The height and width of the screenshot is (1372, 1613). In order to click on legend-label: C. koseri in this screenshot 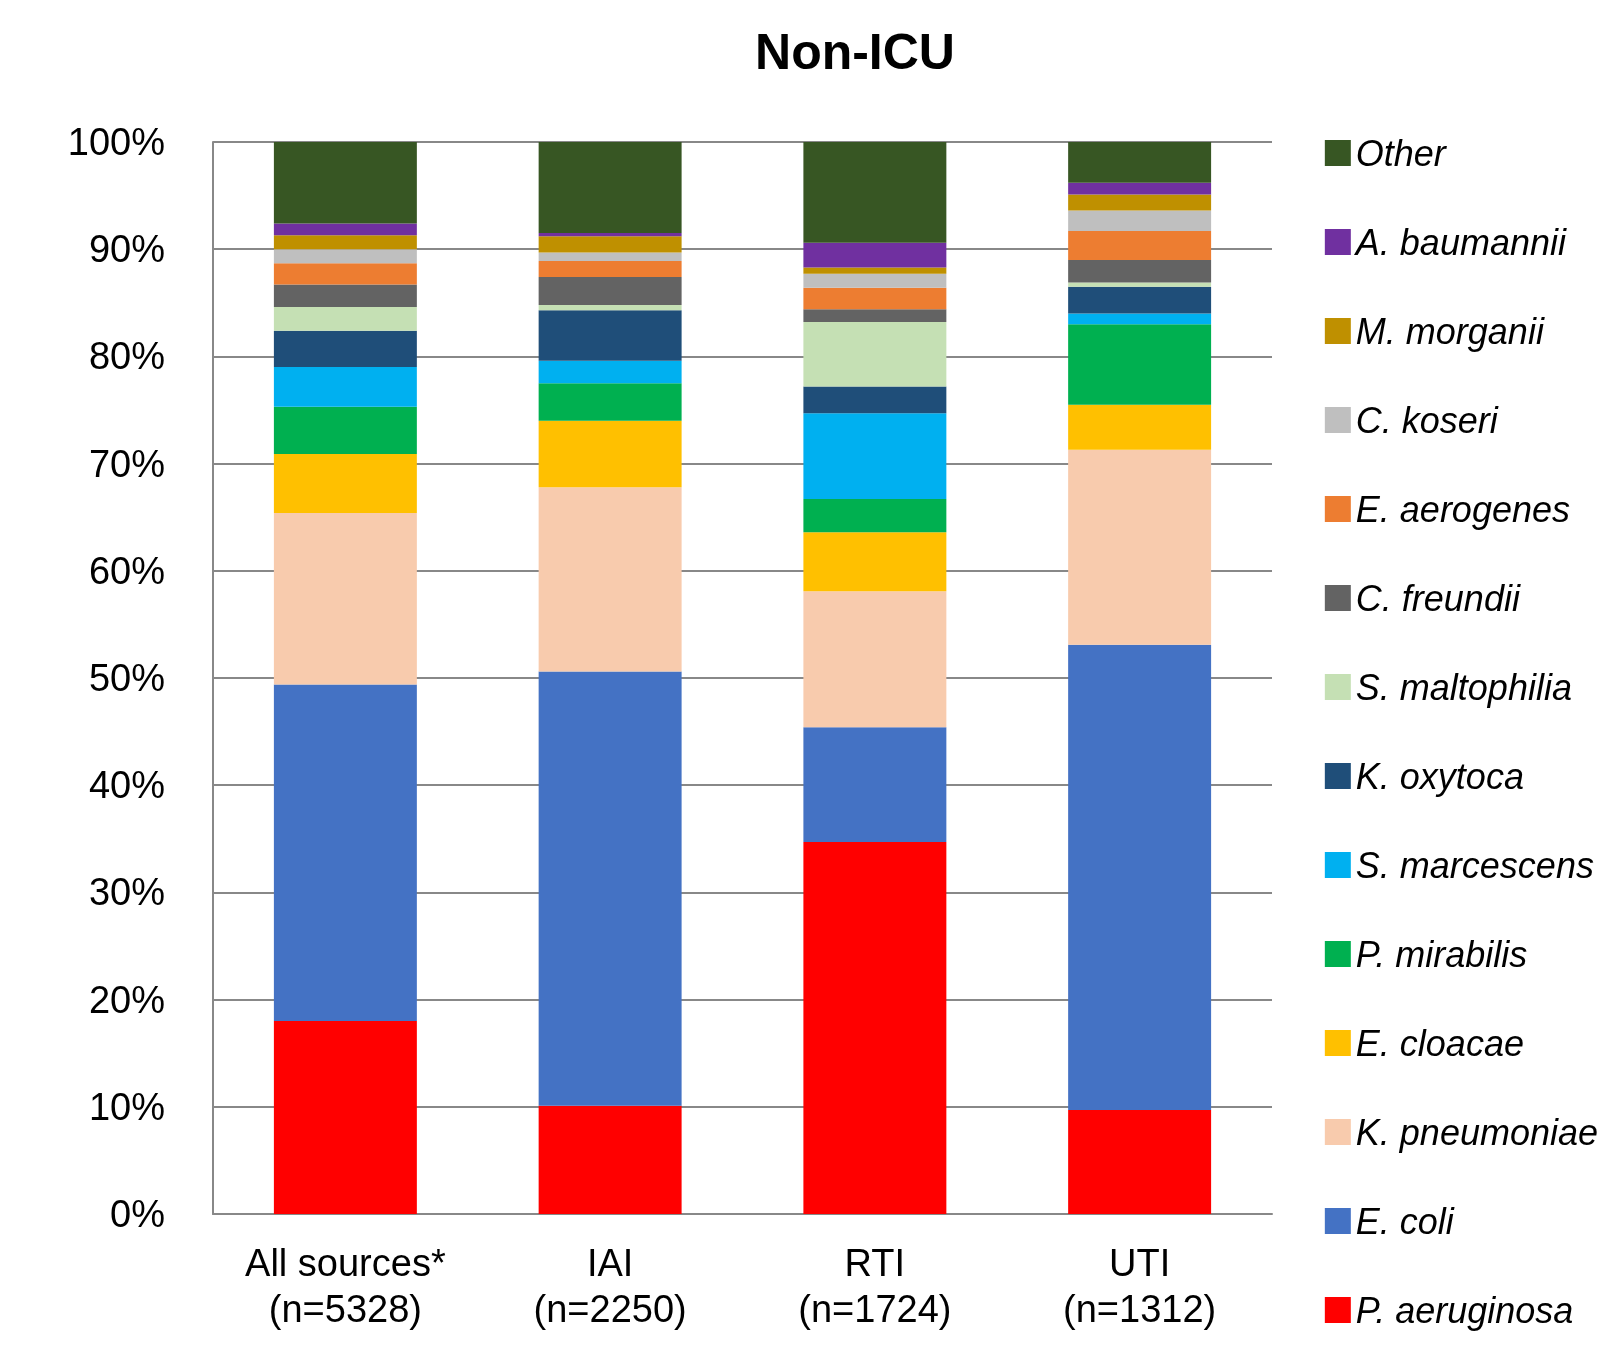, I will do `click(1427, 420)`.